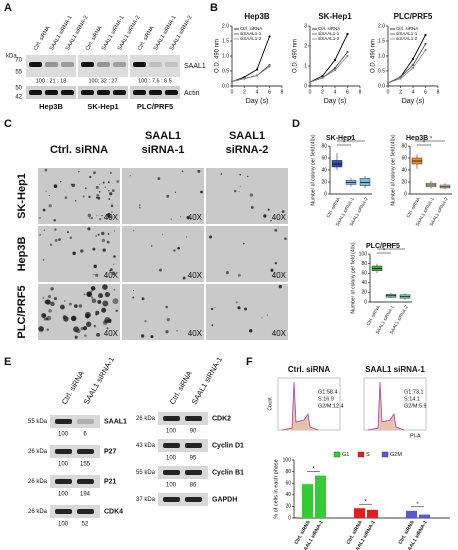 The image size is (458, 550). What do you see at coordinates (232, 92) in the screenshot?
I see `x-tick-label: 0` at bounding box center [232, 92].